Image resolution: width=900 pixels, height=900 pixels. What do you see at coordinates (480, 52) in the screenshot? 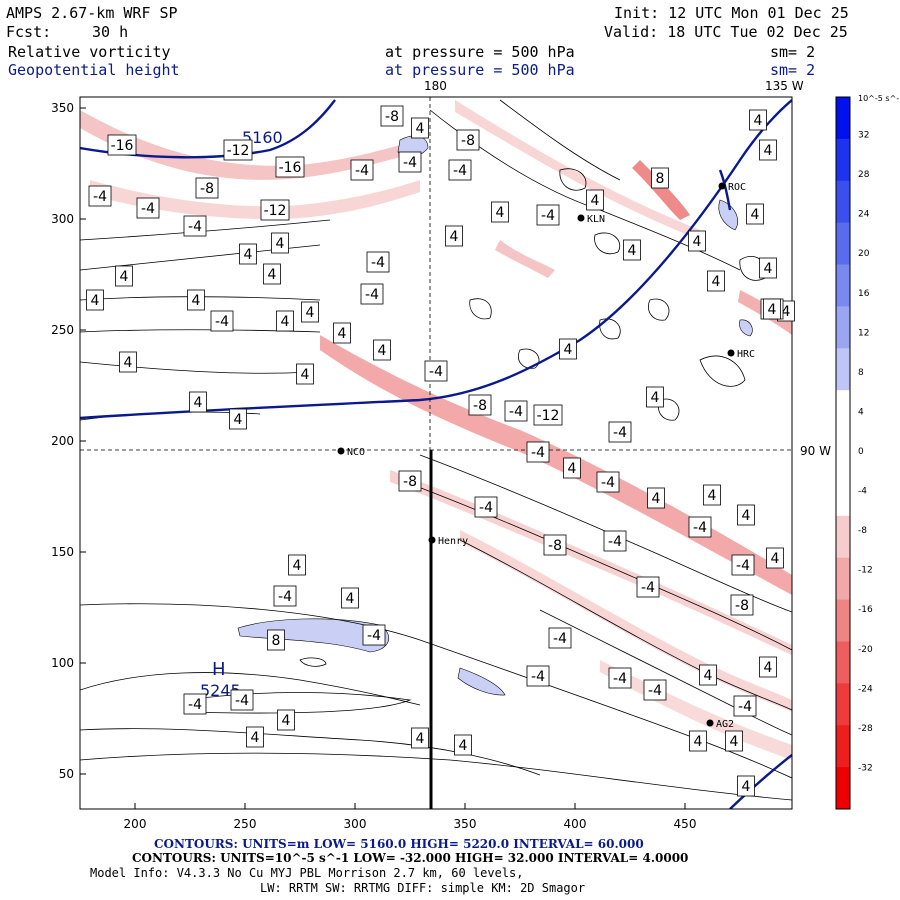
I see `pressure-vorticity: at pressure = 500 hPa` at bounding box center [480, 52].